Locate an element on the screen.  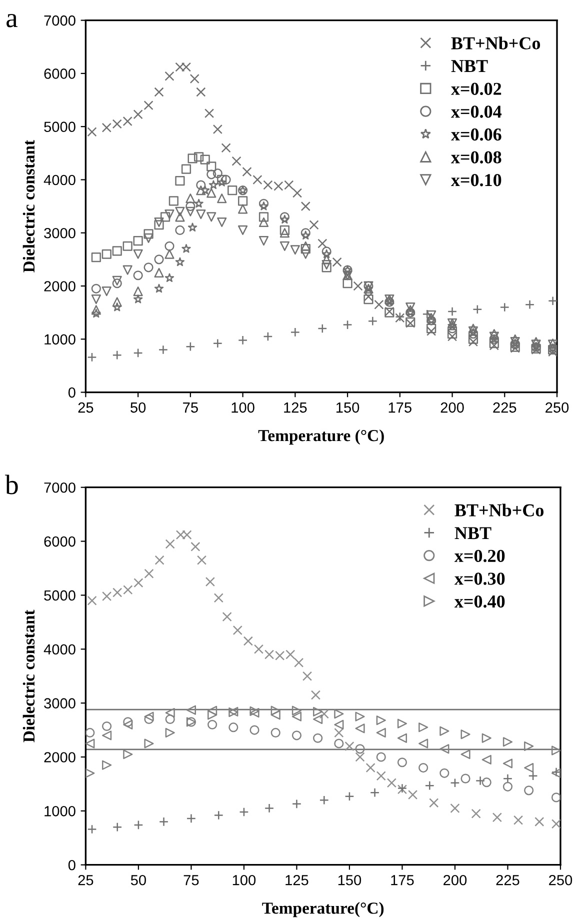
x-axis-title: Temperature (°C) is located at coordinates (321, 437).